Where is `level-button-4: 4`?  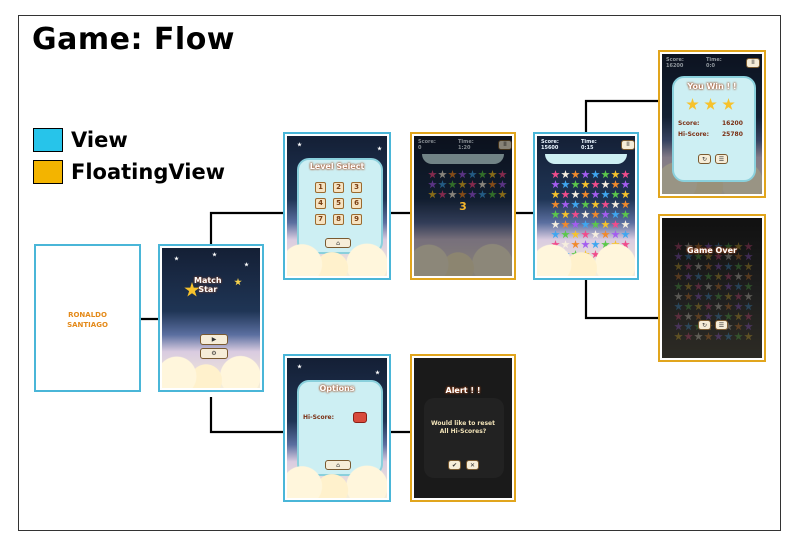 level-button-4: 4 is located at coordinates (320, 203).